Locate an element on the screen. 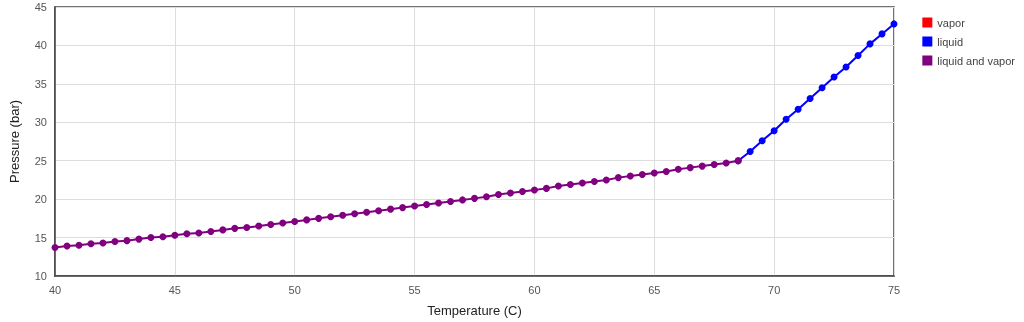  legend-label: liquid and vapor is located at coordinates (976, 60).